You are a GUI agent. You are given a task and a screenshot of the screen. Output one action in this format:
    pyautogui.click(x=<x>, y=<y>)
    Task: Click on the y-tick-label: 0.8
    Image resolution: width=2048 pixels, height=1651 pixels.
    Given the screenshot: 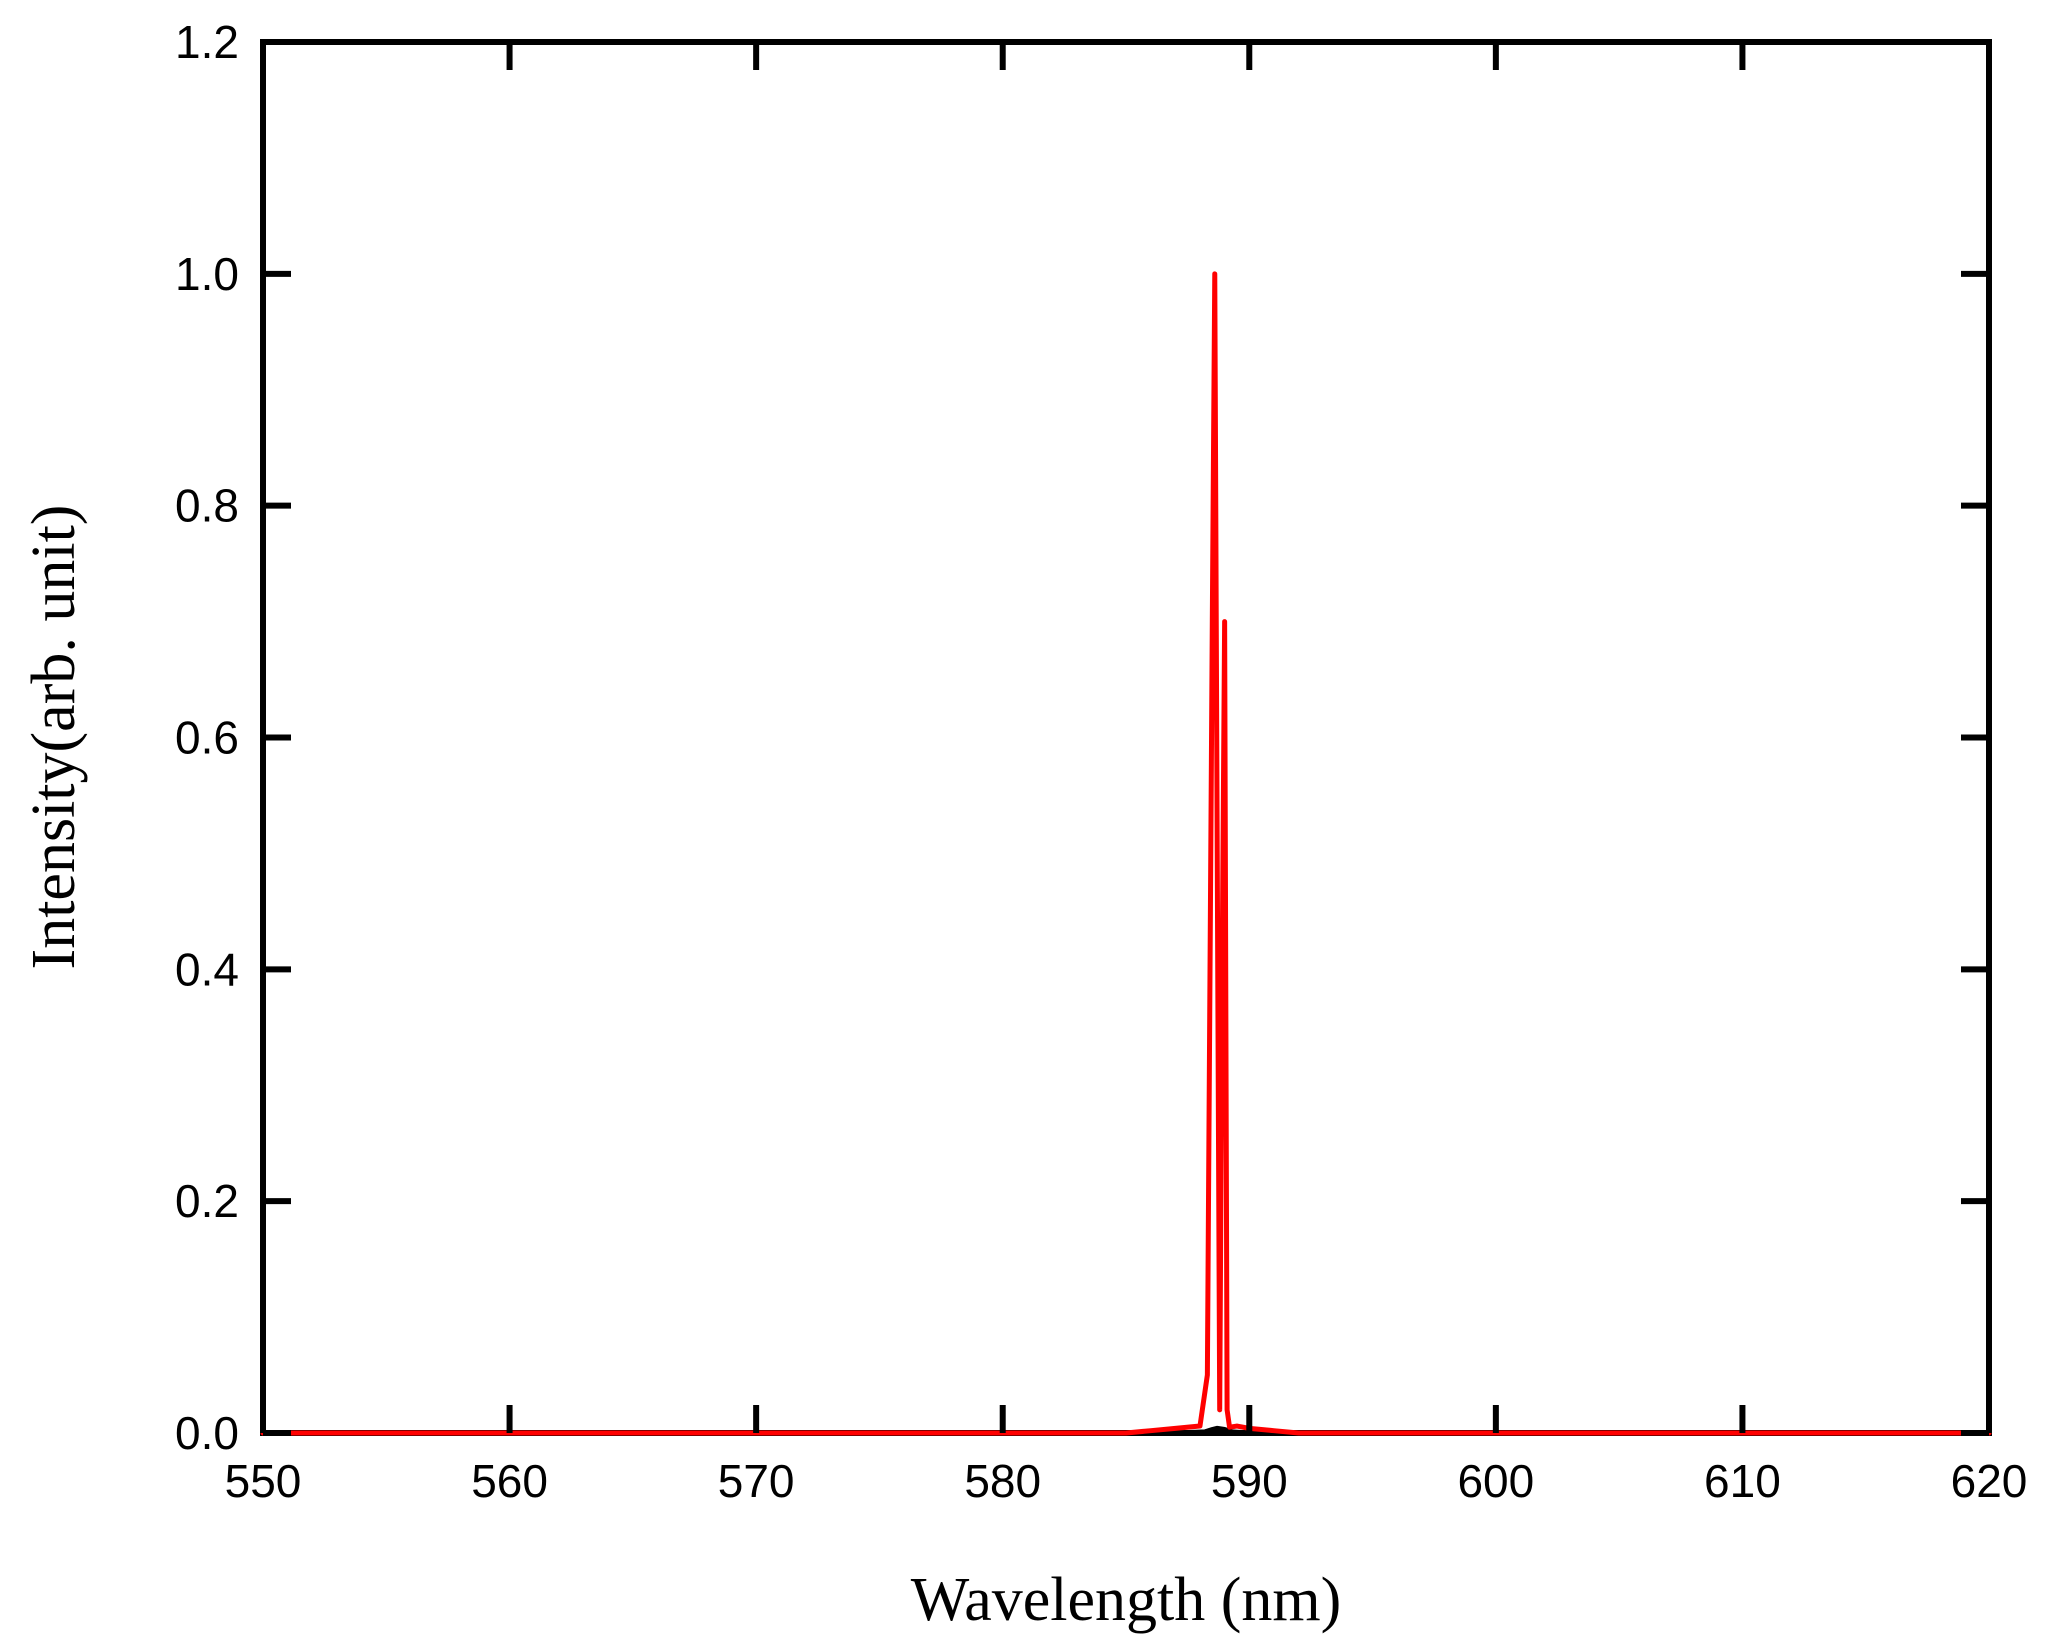 What is the action you would take?
    pyautogui.click(x=207, y=506)
    